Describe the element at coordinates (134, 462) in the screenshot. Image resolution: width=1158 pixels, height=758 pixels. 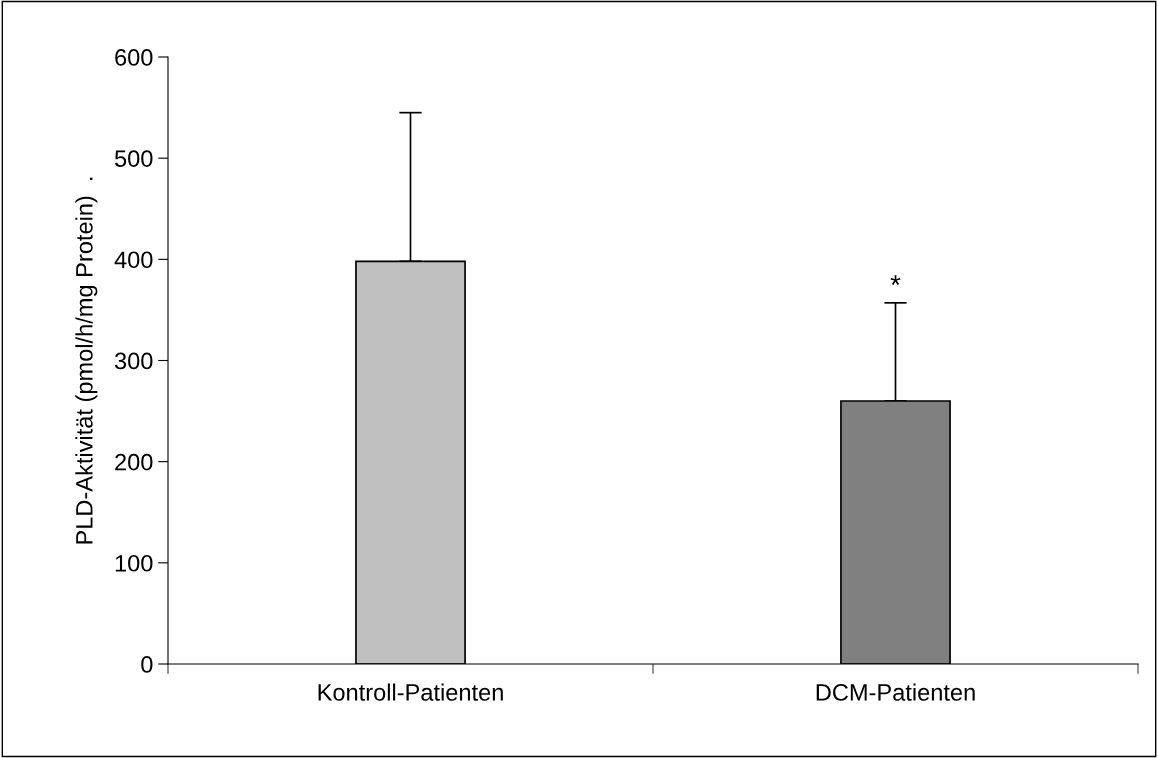
I see `y-tick-label: 200` at that location.